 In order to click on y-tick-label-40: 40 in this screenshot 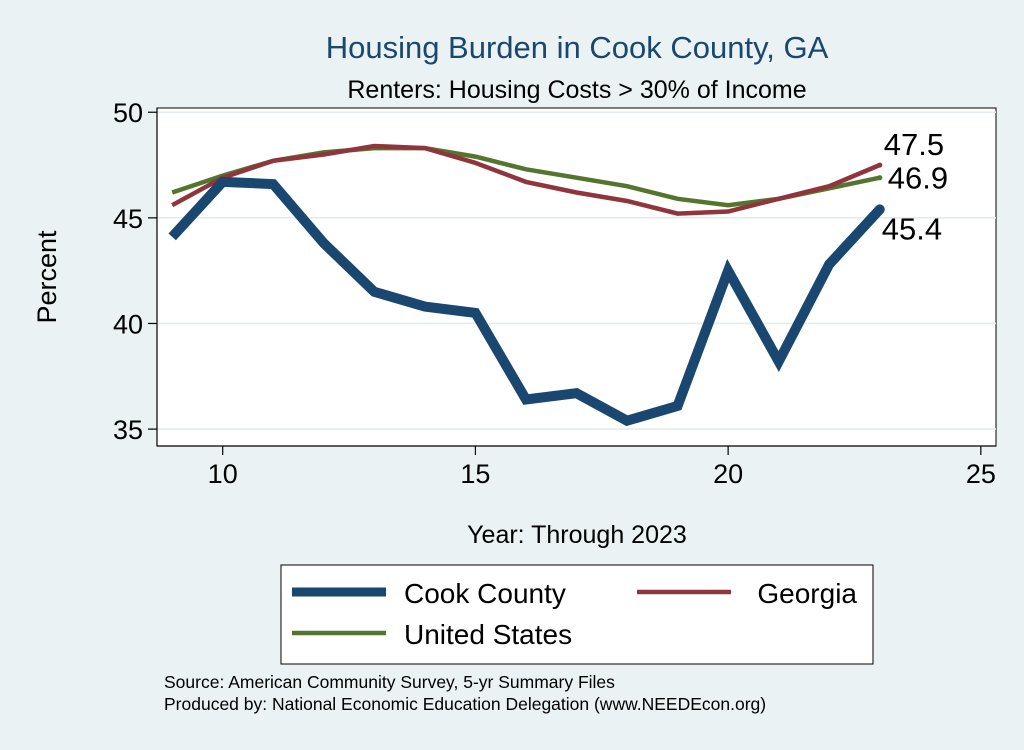, I will do `click(128, 324)`.